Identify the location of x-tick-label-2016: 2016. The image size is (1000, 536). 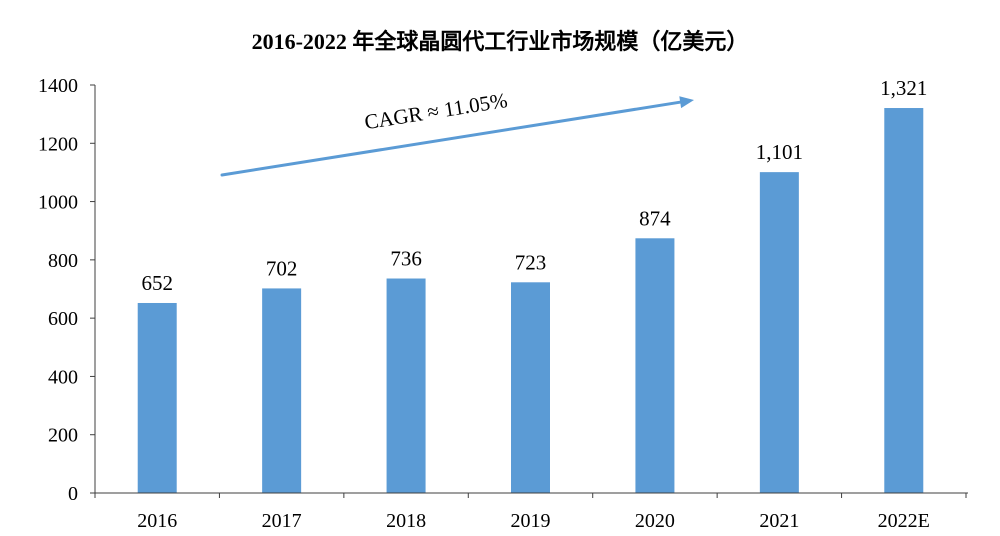
(157, 521).